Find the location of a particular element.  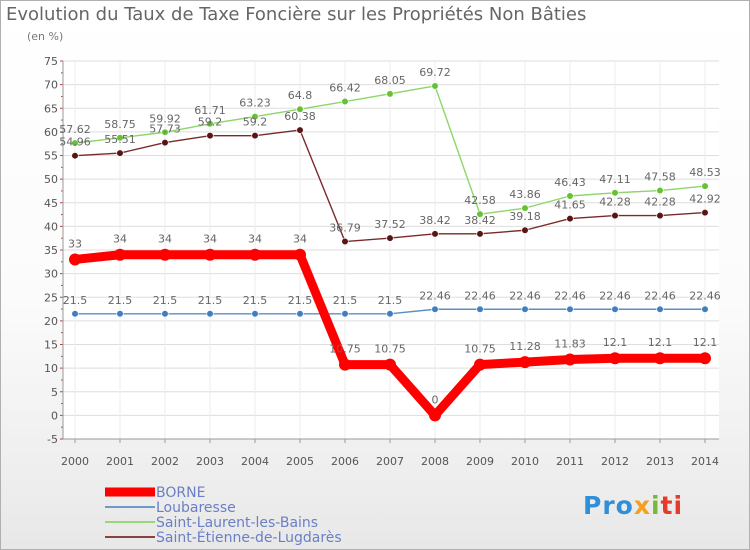

y-tick-label: 40 is located at coordinates (51, 226).